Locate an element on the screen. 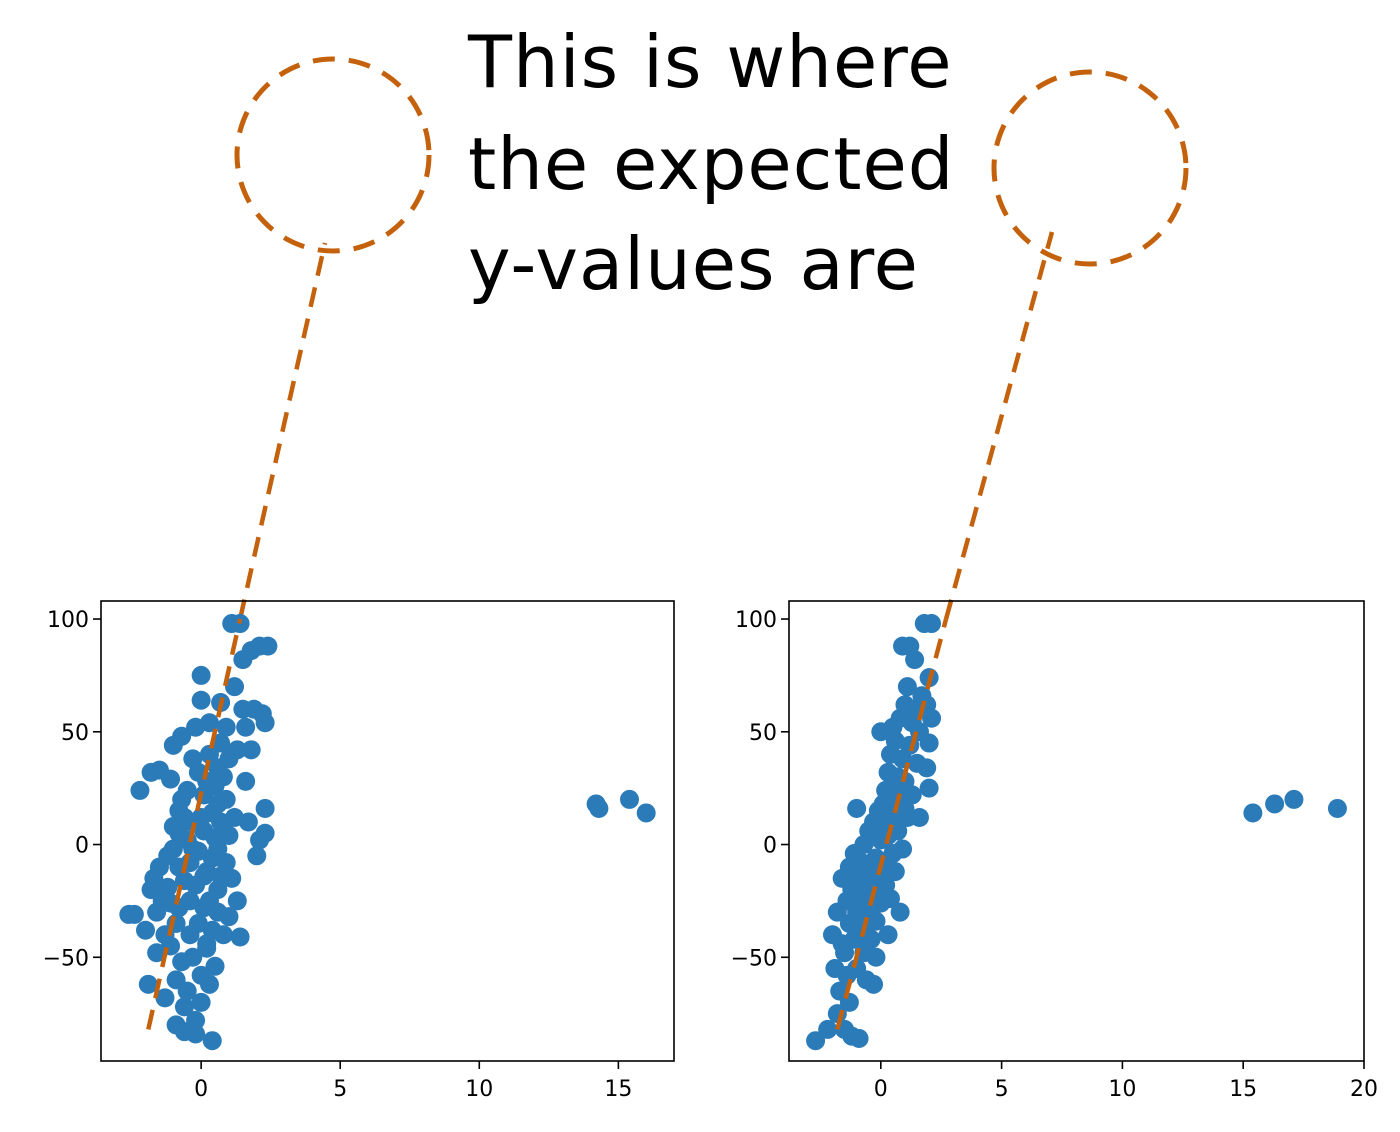  x-tick-label: 20 is located at coordinates (1364, 1089).